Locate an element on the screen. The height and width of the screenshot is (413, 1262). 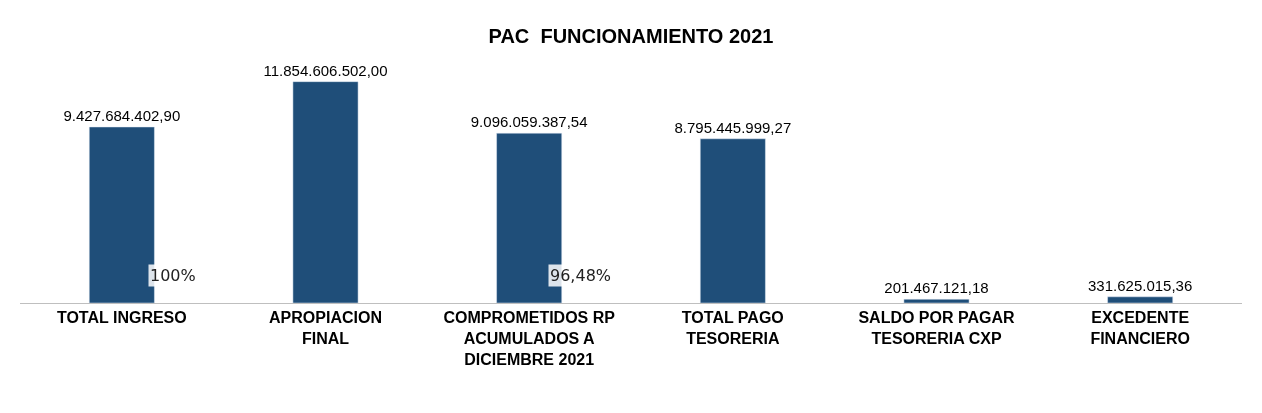
x-tick-label: EXCEDENTE FINANCIERO is located at coordinates (1140, 328).